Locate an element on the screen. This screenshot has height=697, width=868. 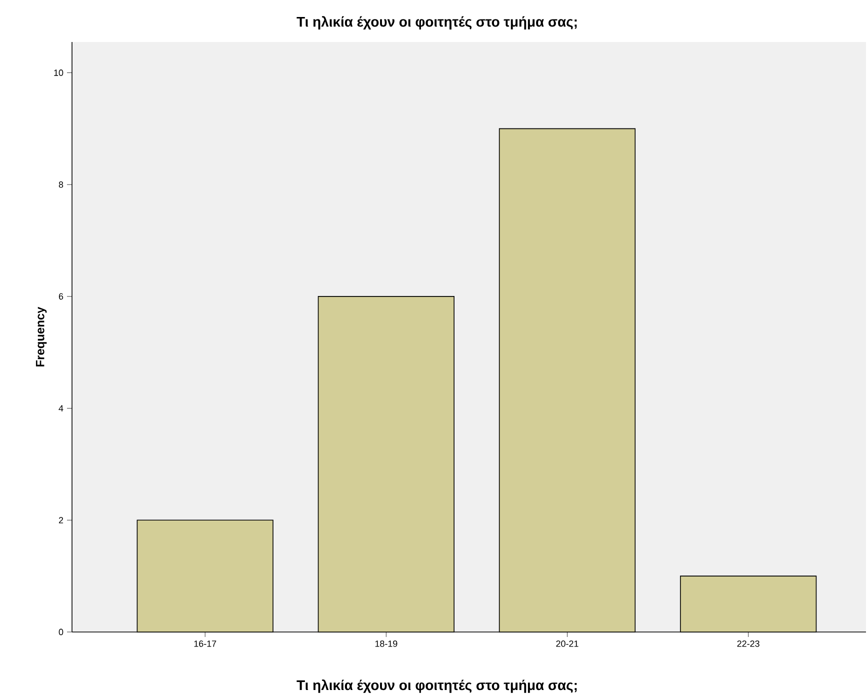
x-axis-title: Τι ηλικία έχουν οι φοιτητές στο τμήμα σας; is located at coordinates (436, 686).